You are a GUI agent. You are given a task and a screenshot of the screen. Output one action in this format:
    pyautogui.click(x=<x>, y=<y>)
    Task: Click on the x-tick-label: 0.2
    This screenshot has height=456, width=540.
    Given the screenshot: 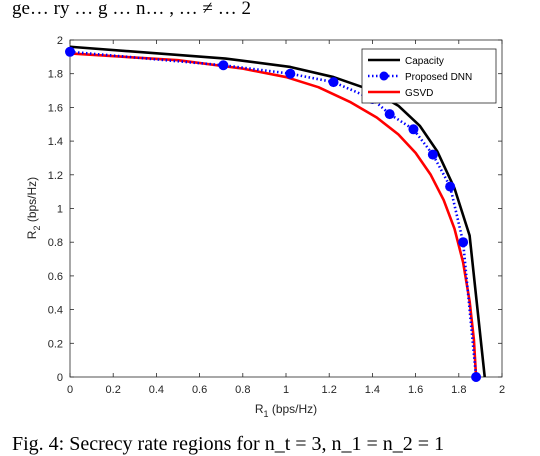 What is the action you would take?
    pyautogui.click(x=113, y=390)
    